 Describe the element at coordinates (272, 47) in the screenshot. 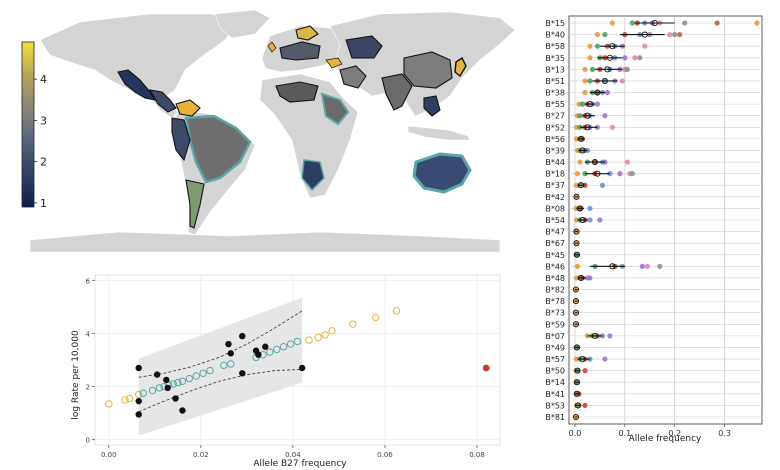

I see `region-uk` at that location.